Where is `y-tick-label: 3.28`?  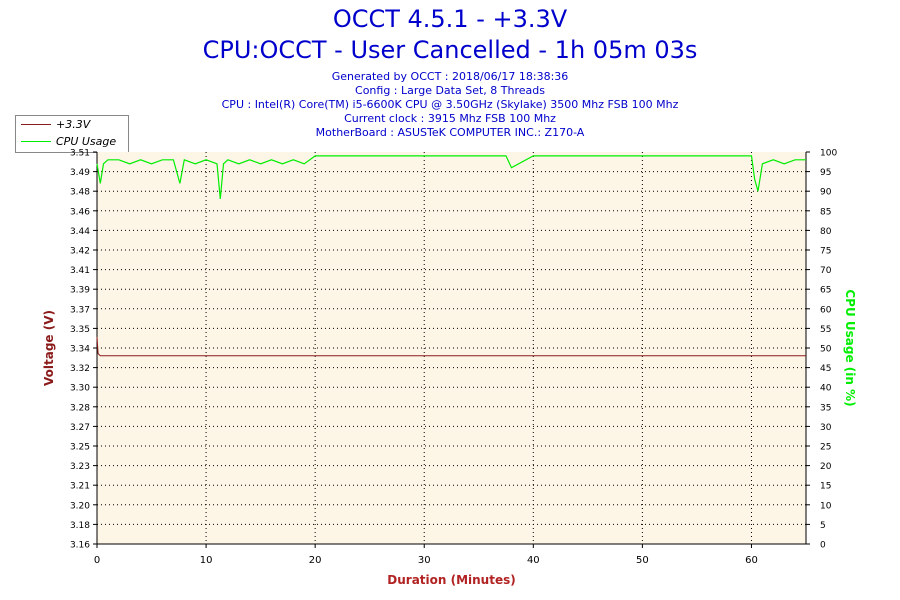
y-tick-label: 3.28 is located at coordinates (80, 408).